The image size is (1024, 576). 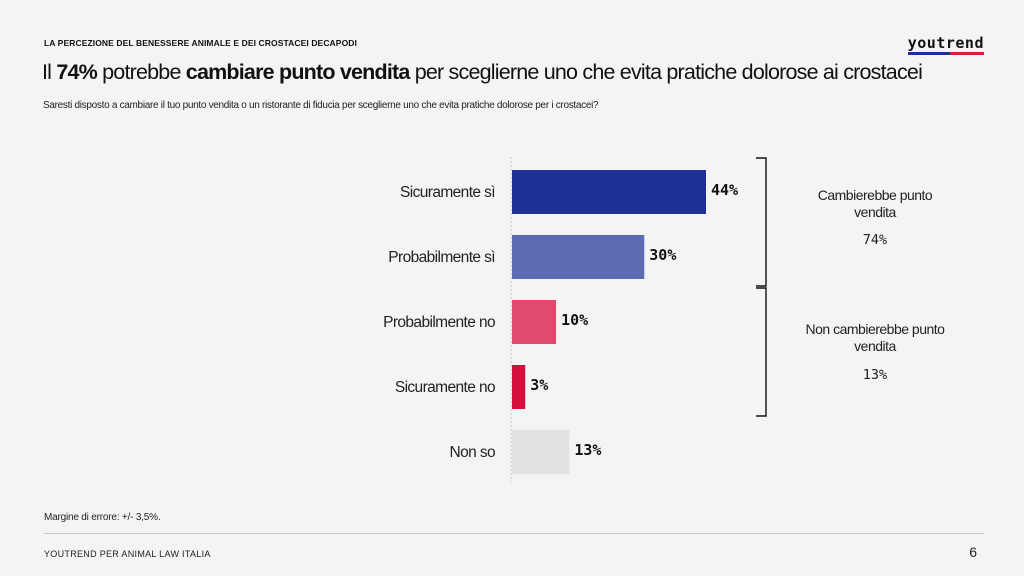 What do you see at coordinates (439, 322) in the screenshot?
I see `category-label-2: Probabilmente no` at bounding box center [439, 322].